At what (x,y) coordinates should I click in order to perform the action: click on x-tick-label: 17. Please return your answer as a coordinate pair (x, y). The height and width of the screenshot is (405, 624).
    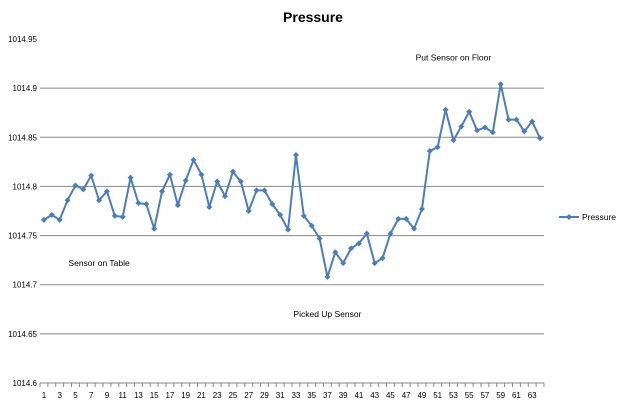
    Looking at the image, I should click on (169, 395).